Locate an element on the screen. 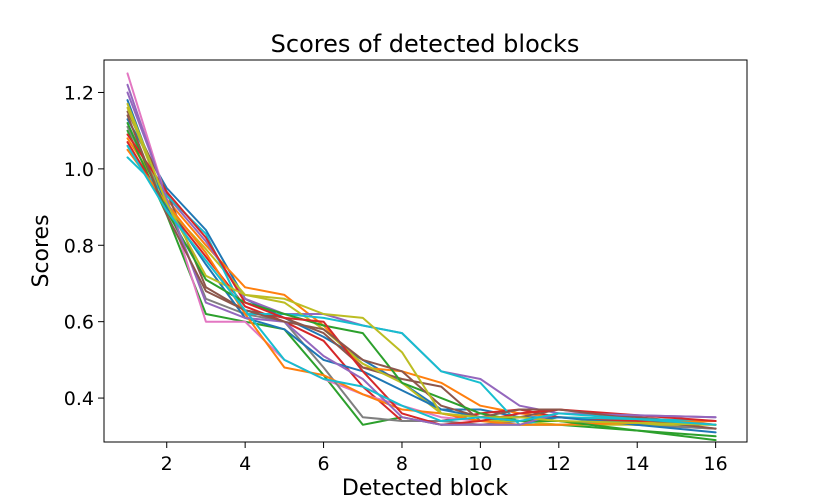 This screenshot has height=498, width=830. x-tick-label: 4 is located at coordinates (245, 464).